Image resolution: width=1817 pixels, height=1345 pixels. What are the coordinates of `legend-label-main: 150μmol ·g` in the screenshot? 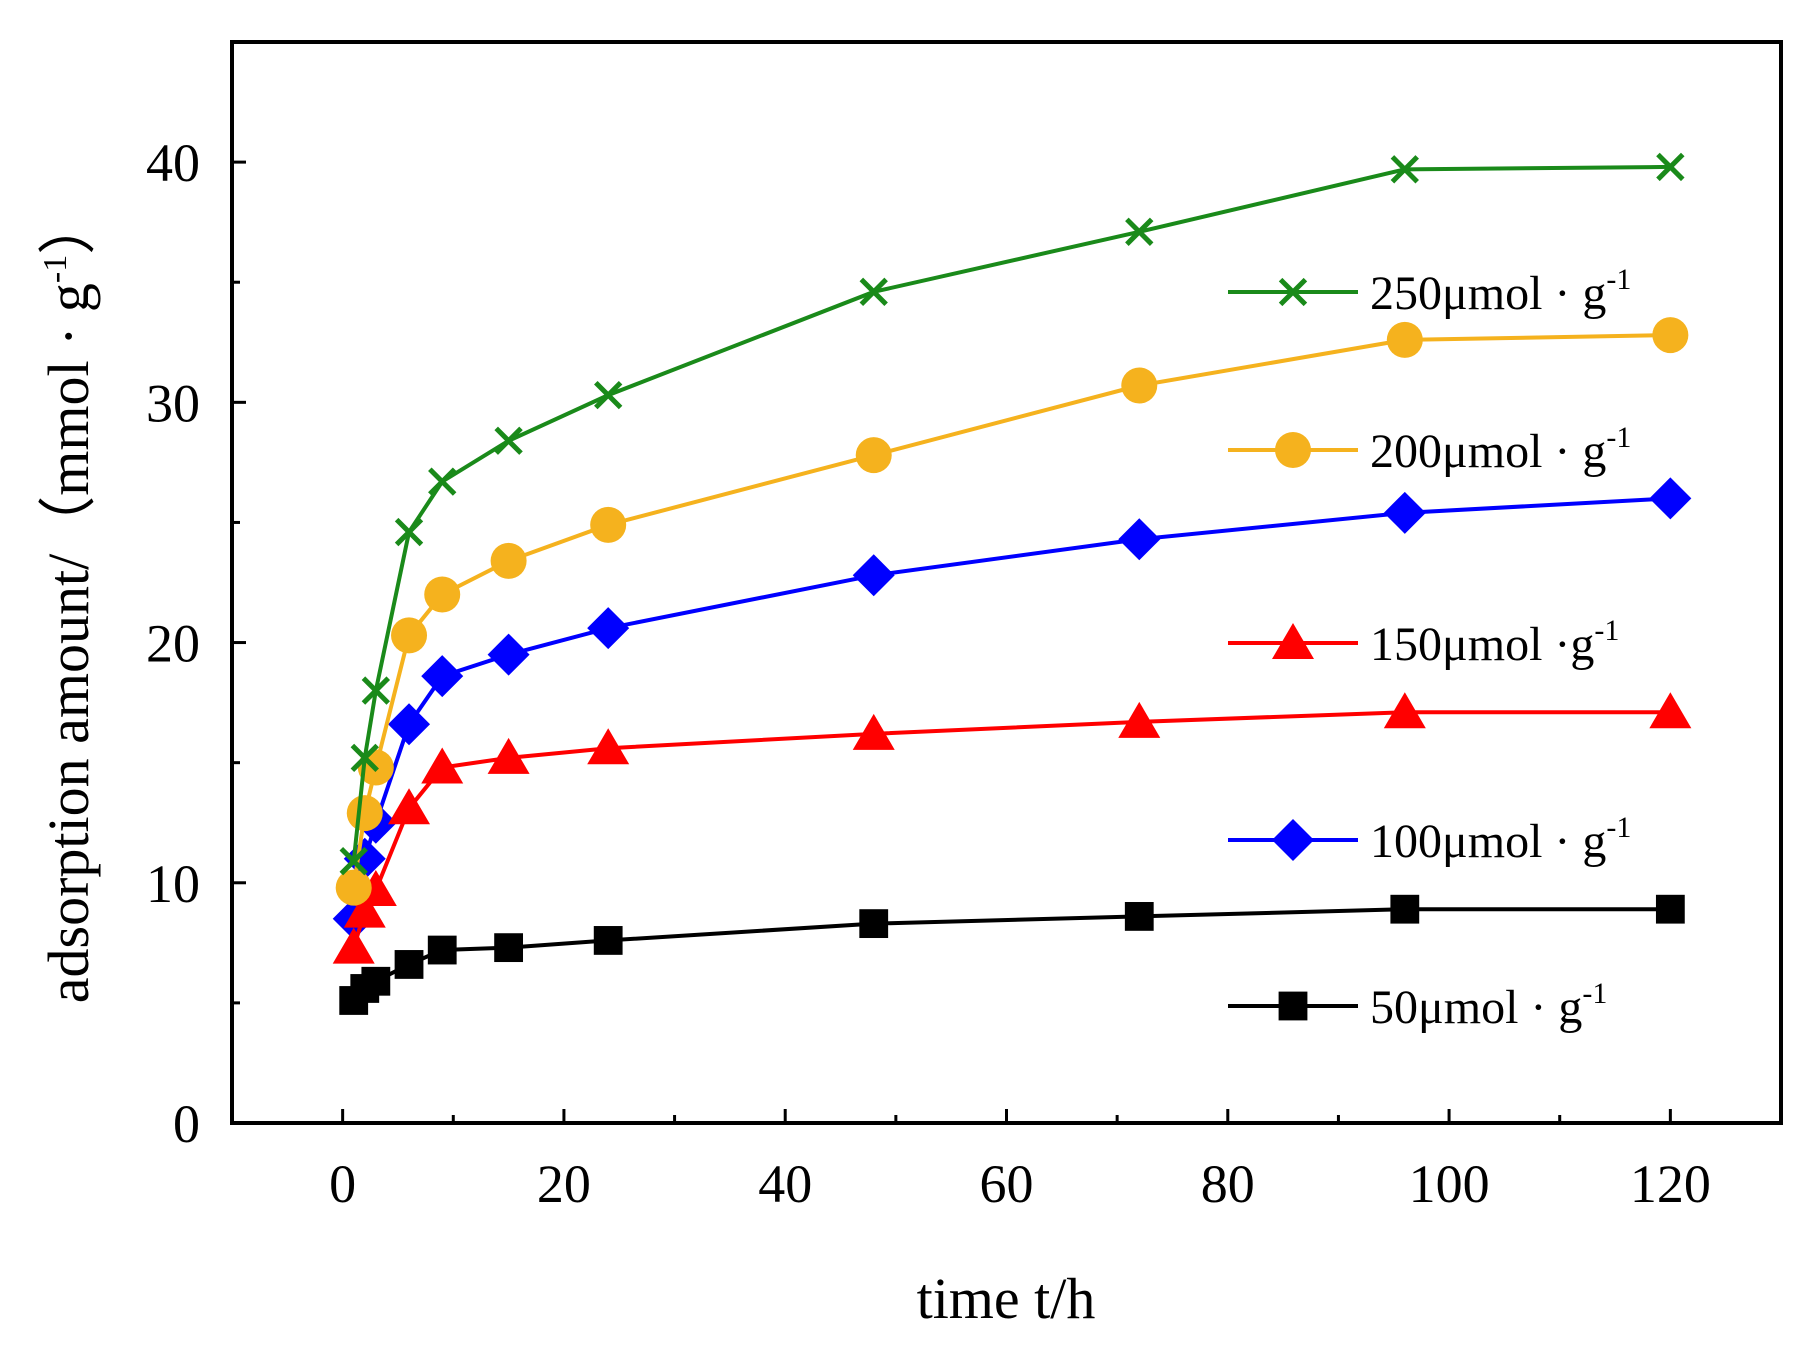 It's located at (1482, 644).